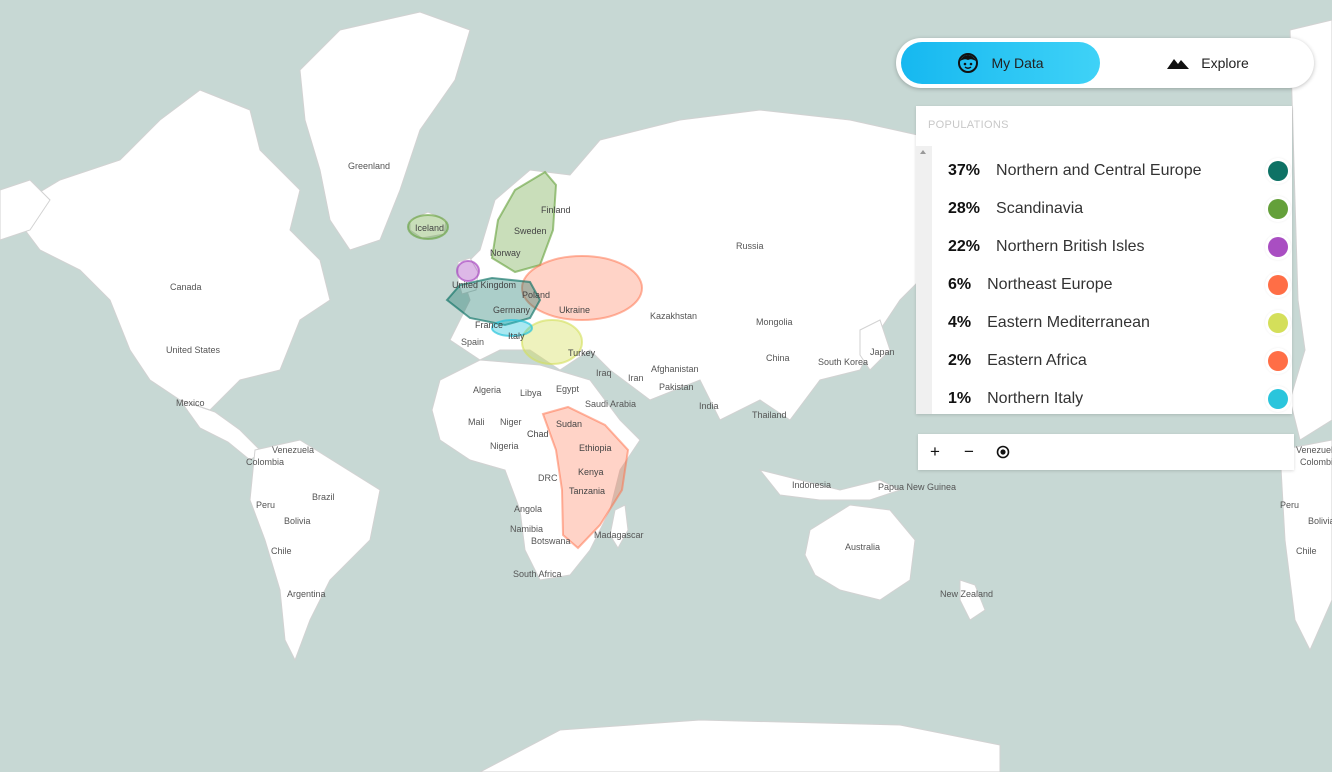  What do you see at coordinates (526, 529) in the screenshot?
I see `country-label: Namibia` at bounding box center [526, 529].